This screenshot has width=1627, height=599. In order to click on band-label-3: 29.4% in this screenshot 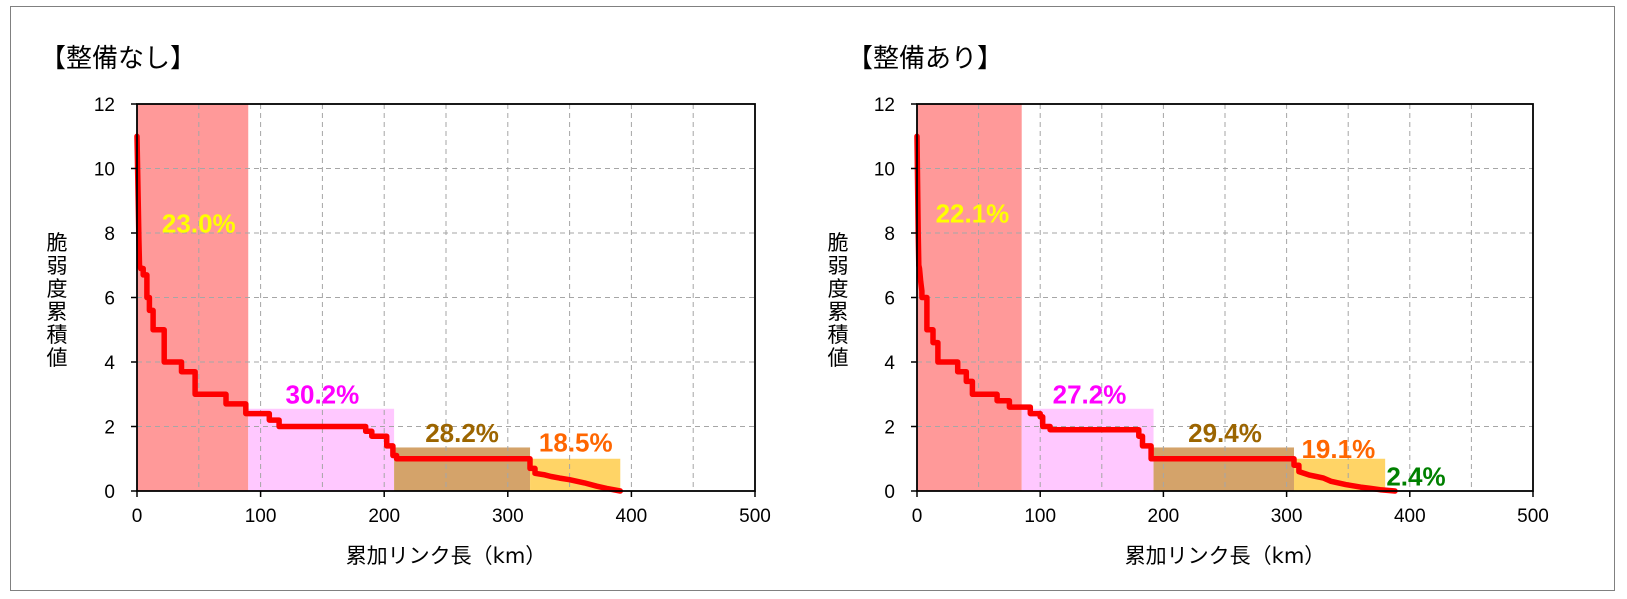, I will do `click(1225, 433)`.